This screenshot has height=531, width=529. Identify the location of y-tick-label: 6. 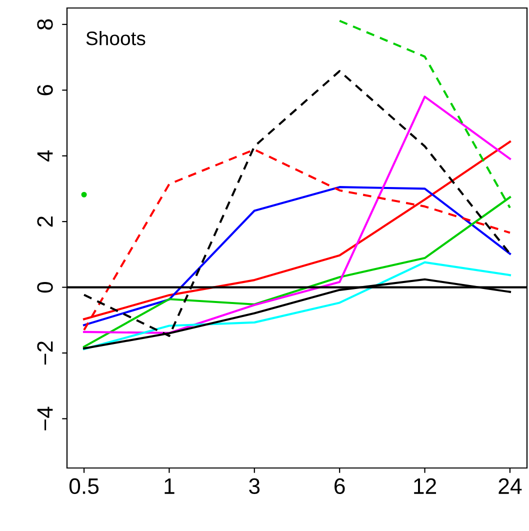
(45, 90).